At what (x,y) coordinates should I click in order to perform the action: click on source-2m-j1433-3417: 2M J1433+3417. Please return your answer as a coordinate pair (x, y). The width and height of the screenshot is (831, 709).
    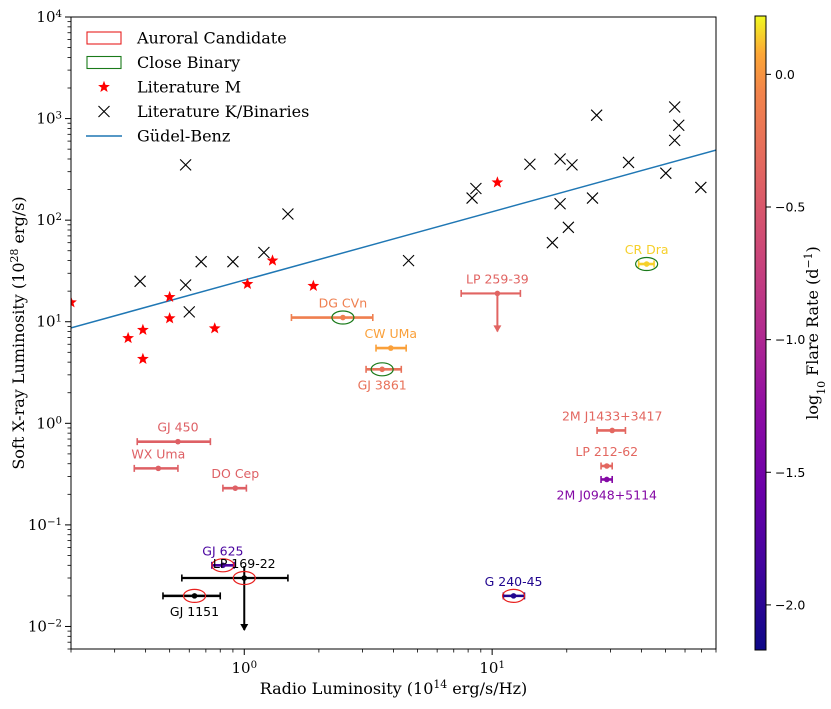
    Looking at the image, I should click on (612, 421).